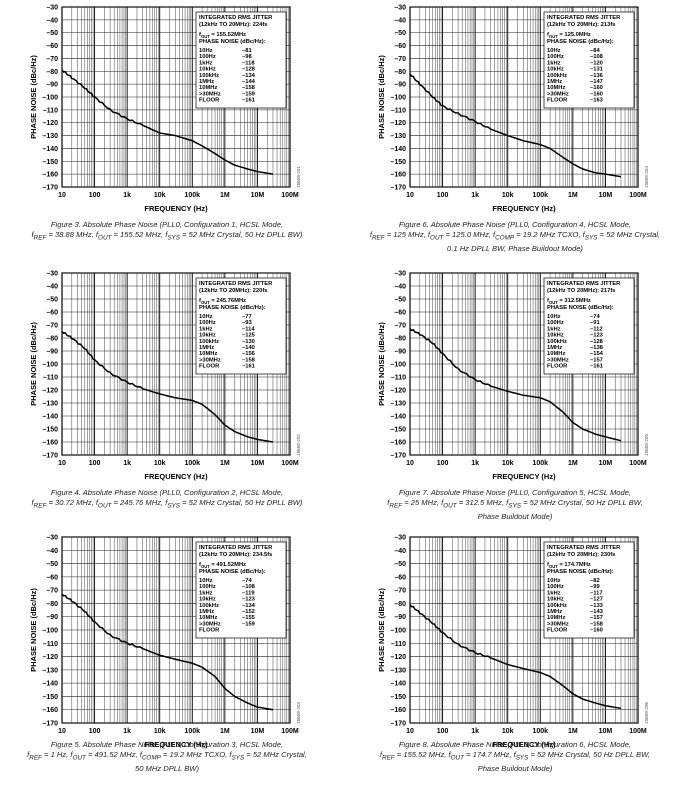 This screenshot has height=787, width=682. Describe the element at coordinates (50, 417) in the screenshot. I see `y-tick-label: –140` at that location.